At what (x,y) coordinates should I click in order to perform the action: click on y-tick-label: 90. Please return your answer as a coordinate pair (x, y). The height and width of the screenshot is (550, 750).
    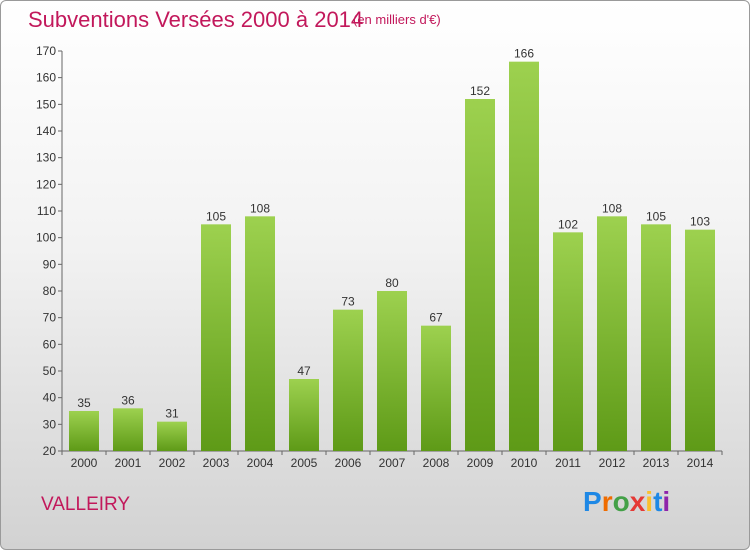
    Looking at the image, I should click on (50, 264).